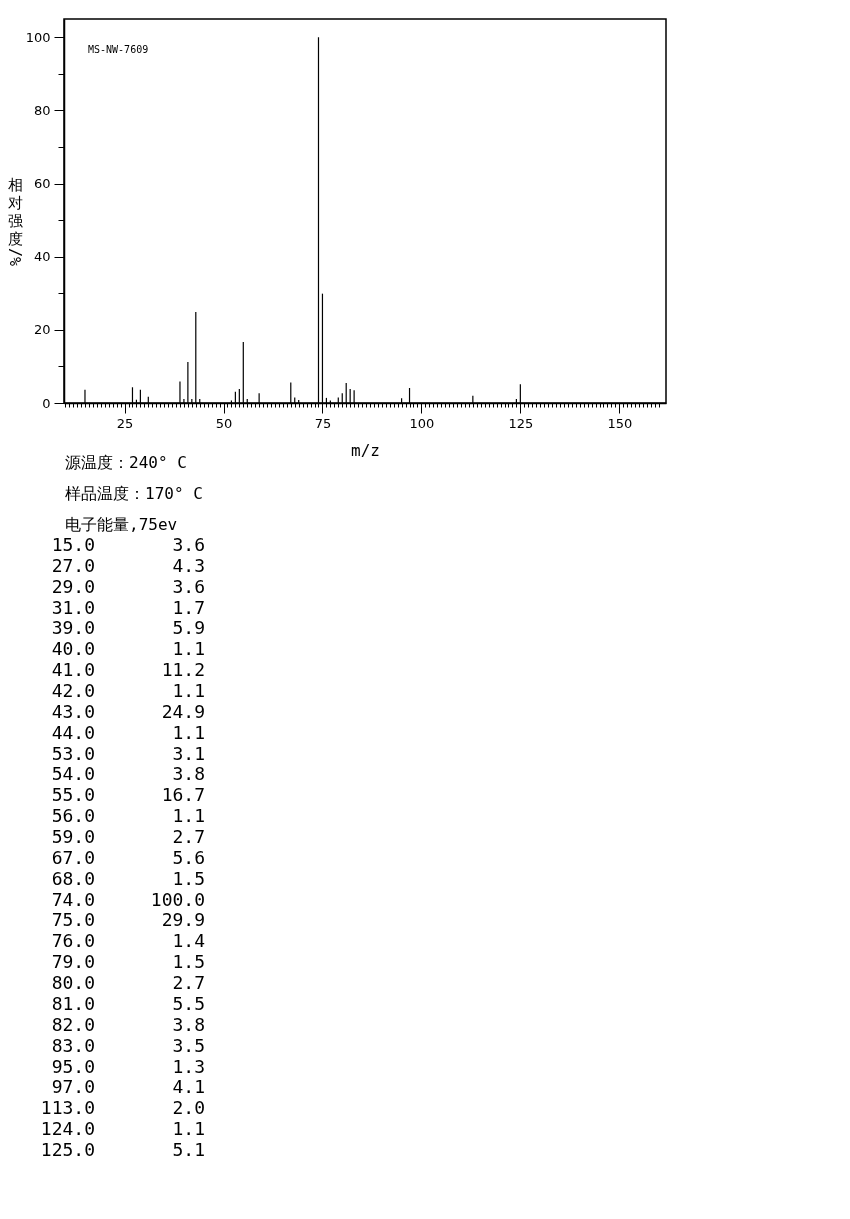 The height and width of the screenshot is (1219, 850). I want to click on text: 29.9, so click(183, 920).